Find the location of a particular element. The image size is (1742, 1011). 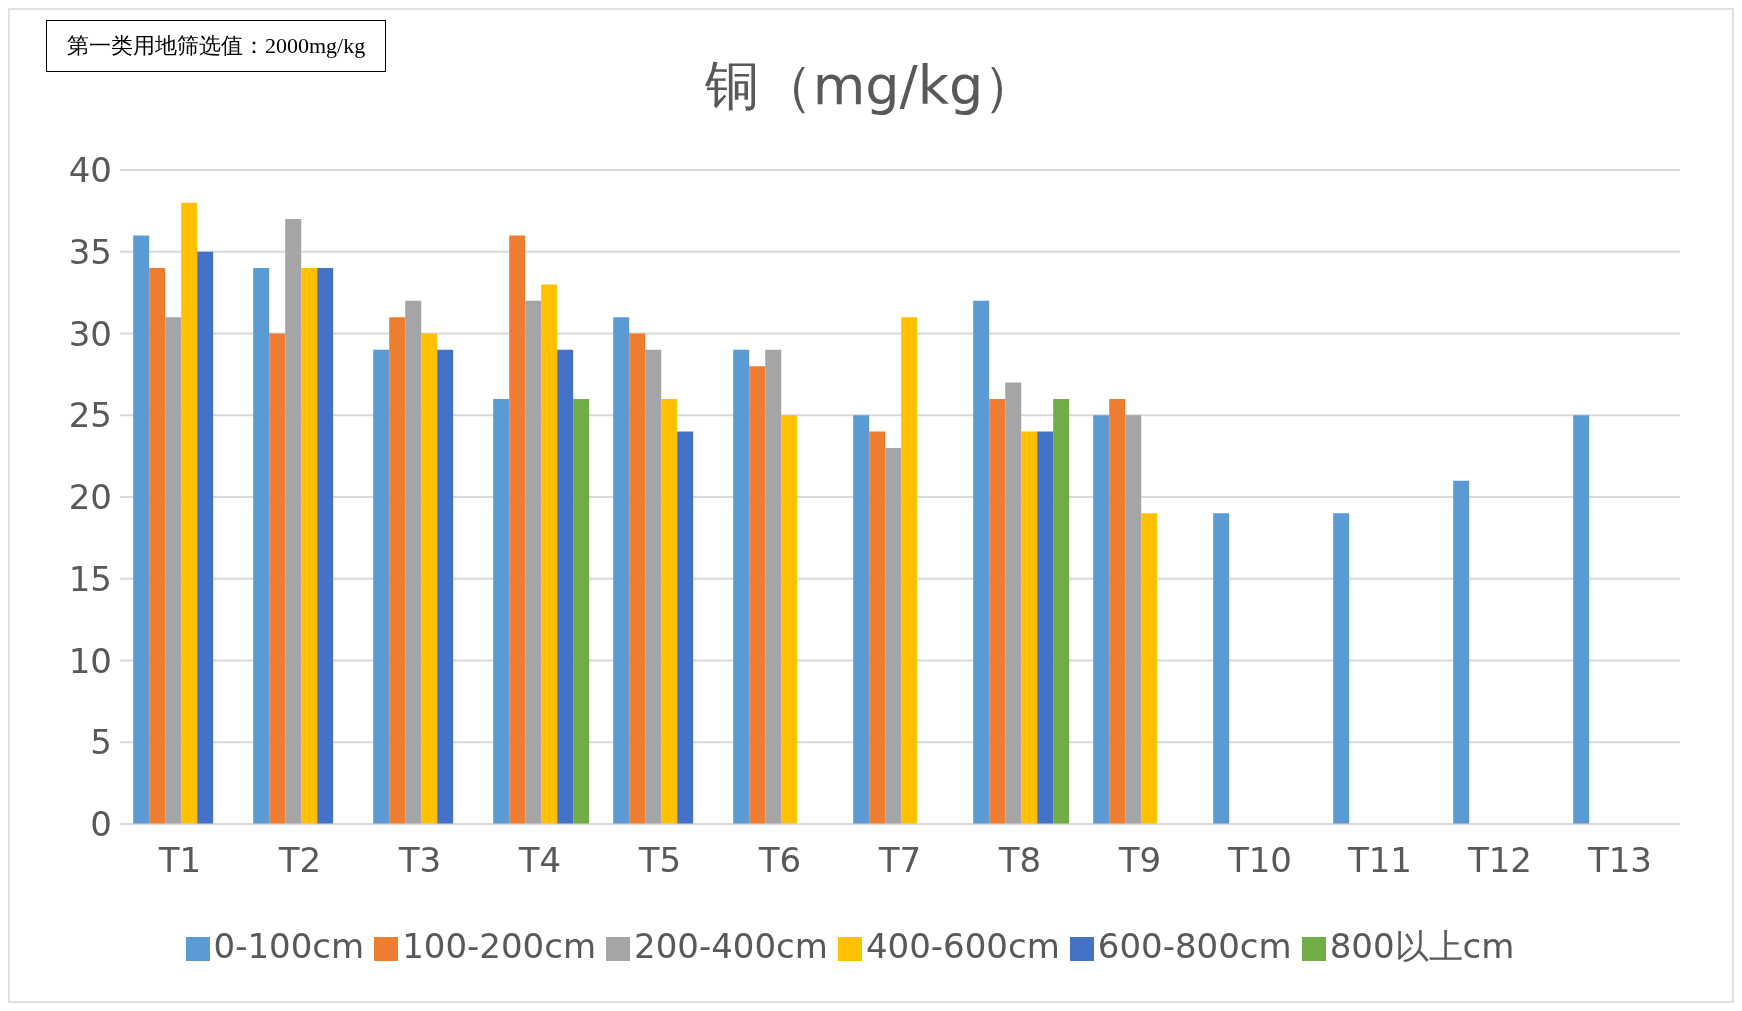

legend-label: 200-400cm is located at coordinates (731, 946).